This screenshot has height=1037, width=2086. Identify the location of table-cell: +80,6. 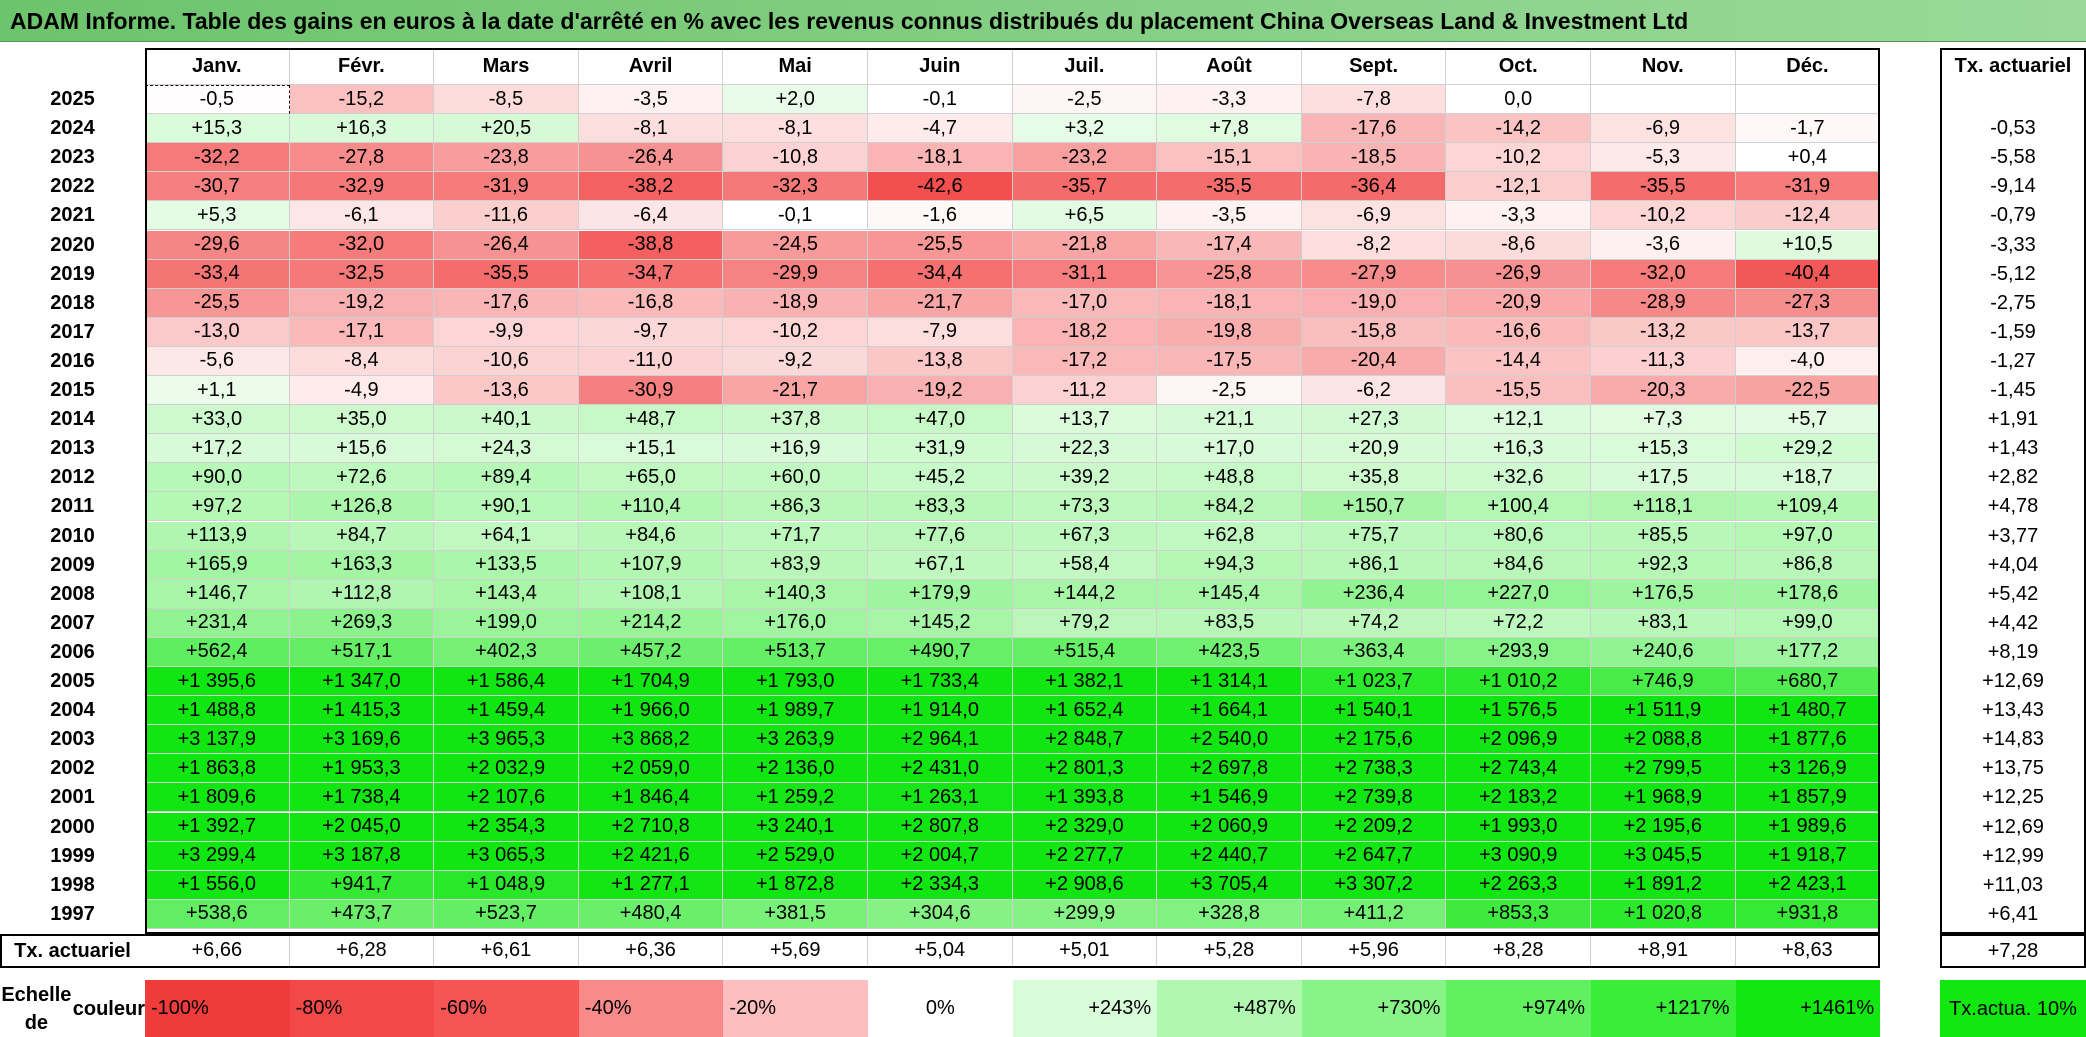
(1518, 536).